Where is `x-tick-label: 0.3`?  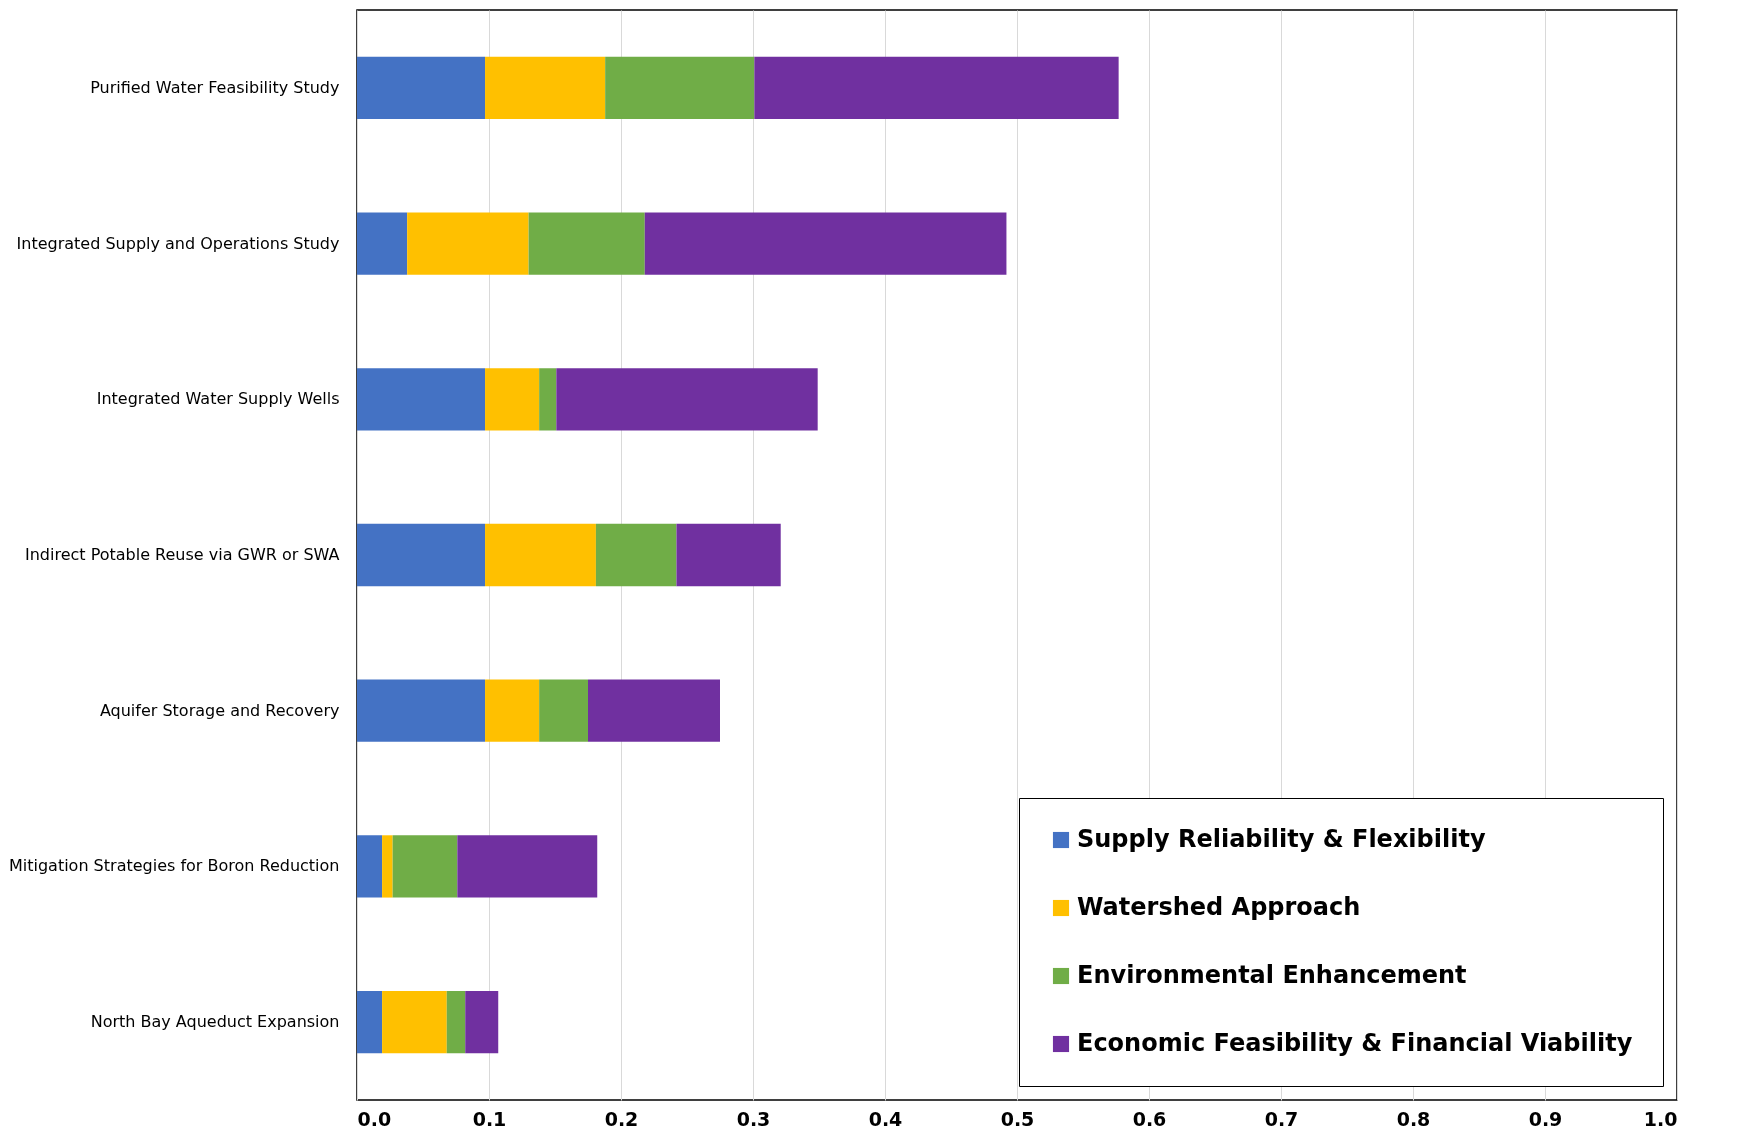 x-tick-label: 0.3 is located at coordinates (753, 1118).